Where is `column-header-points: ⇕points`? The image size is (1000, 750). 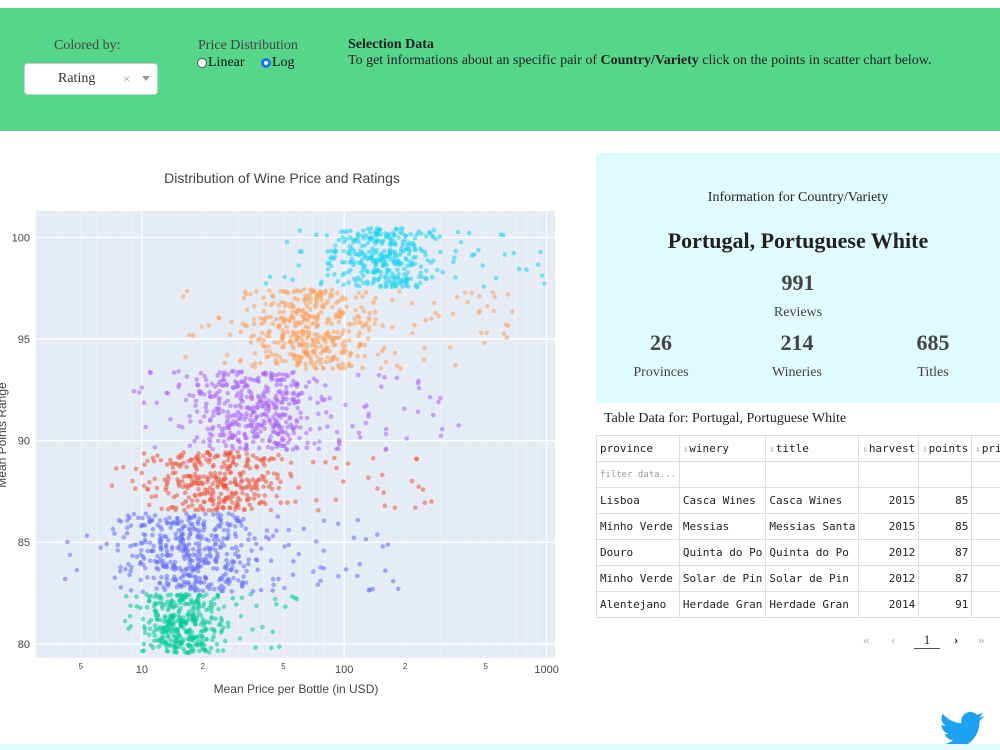 column-header-points: ⇕points is located at coordinates (945, 448).